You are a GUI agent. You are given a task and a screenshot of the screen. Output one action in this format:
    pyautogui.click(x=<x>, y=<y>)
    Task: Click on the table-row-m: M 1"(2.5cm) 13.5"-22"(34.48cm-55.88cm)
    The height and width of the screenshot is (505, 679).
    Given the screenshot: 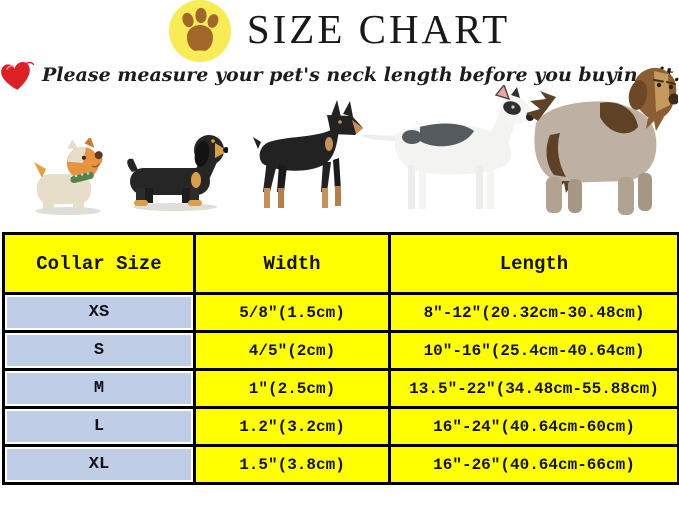 What is the action you would take?
    pyautogui.click(x=340, y=388)
    